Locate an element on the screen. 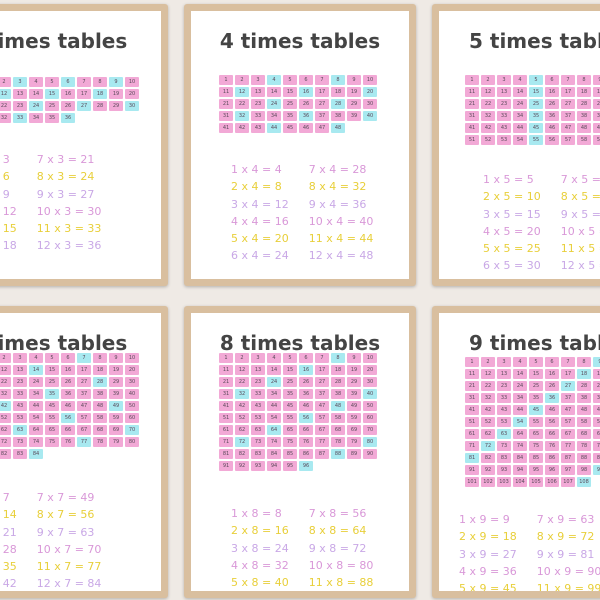  grid-cell: 88 is located at coordinates (584, 458).